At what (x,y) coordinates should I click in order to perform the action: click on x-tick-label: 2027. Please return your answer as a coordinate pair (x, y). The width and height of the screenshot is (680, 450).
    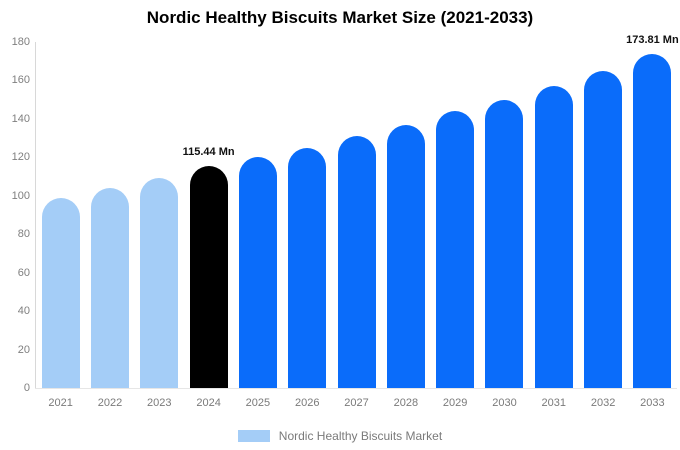
    Looking at the image, I should click on (356, 403).